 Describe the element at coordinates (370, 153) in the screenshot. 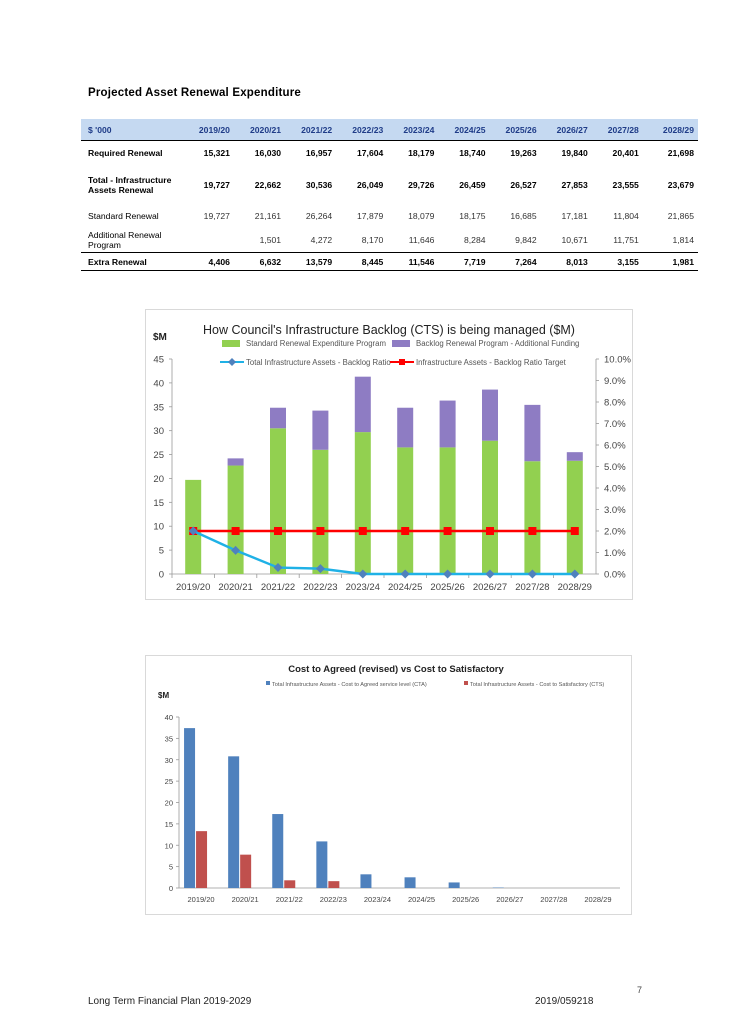

I see `table-cell: 17,604` at that location.